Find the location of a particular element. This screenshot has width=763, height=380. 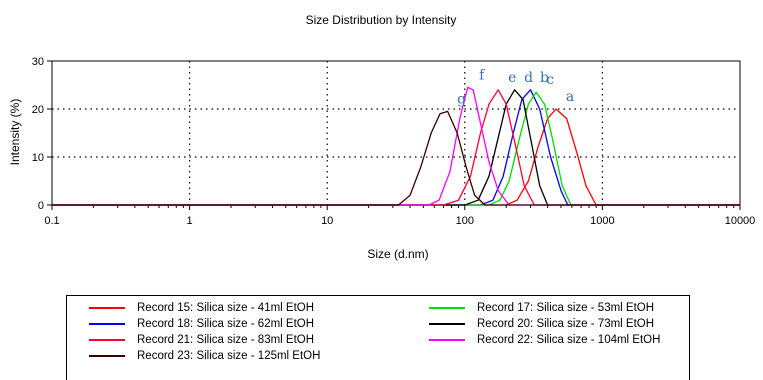

peak-label: e is located at coordinates (512, 78).